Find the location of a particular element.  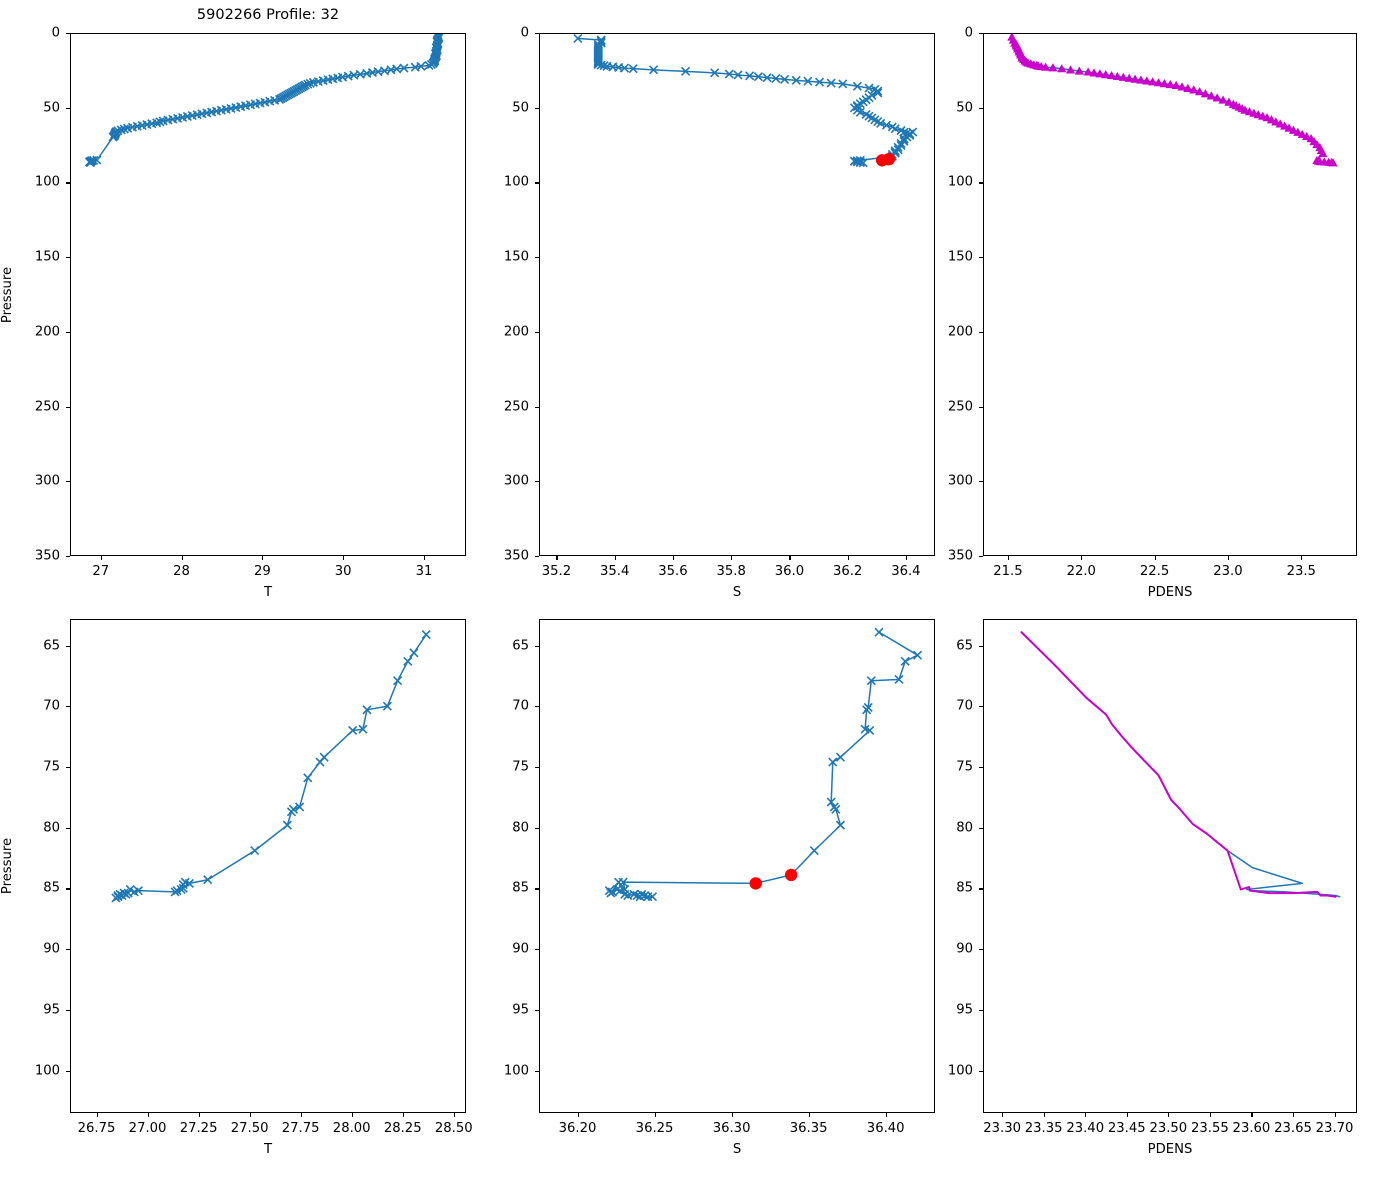

axes-bottom-pdens-zoom is located at coordinates (1170, 866).